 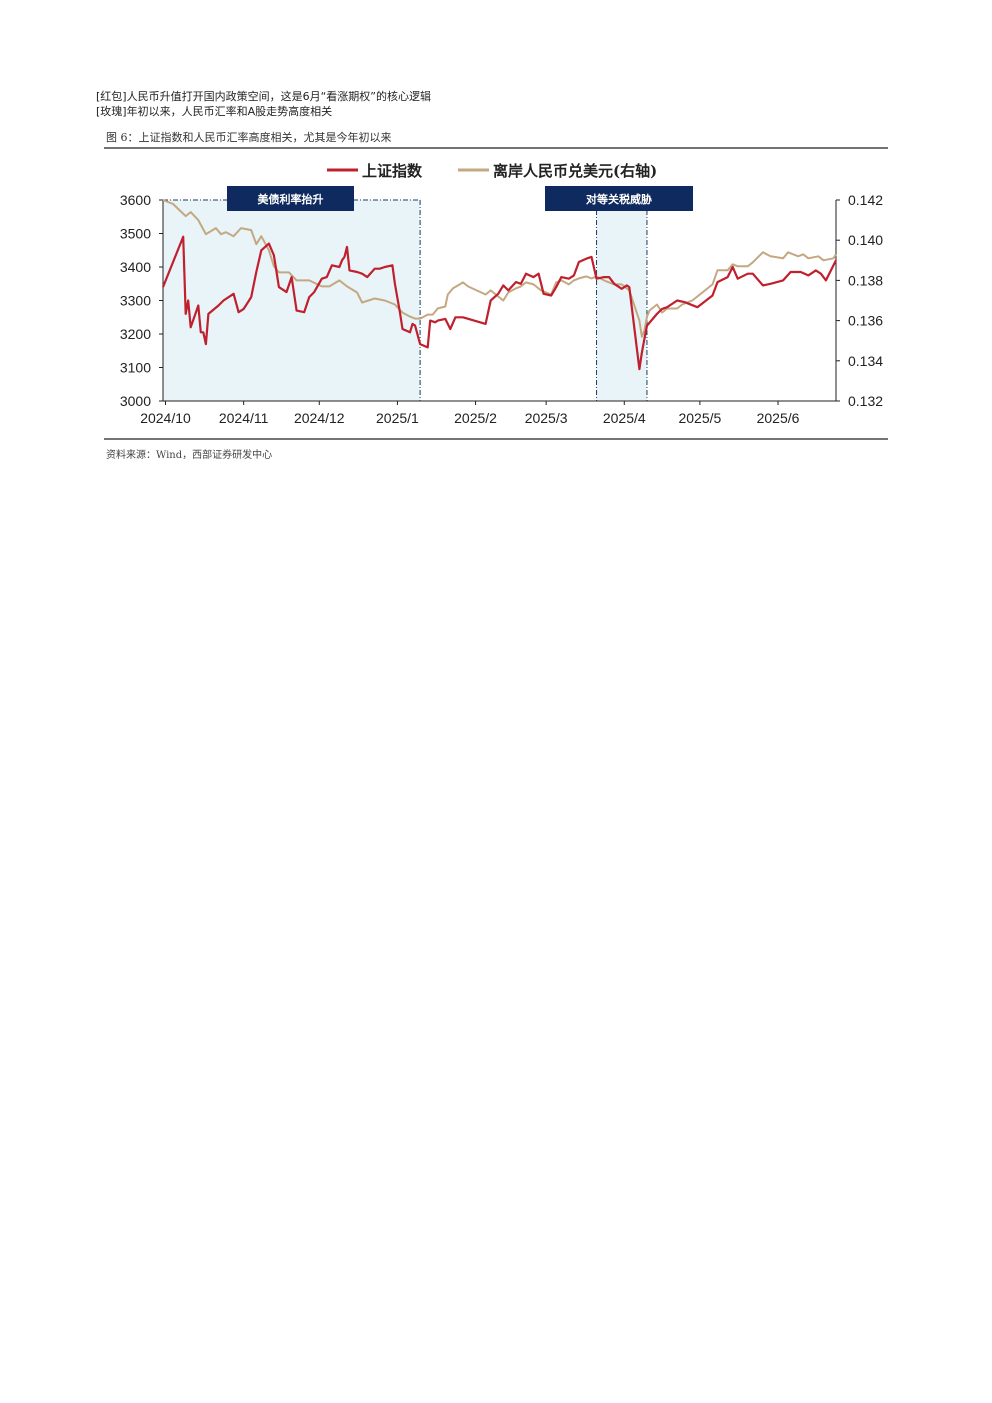 I want to click on y-left-tick-label: 3100, so click(x=135, y=368).